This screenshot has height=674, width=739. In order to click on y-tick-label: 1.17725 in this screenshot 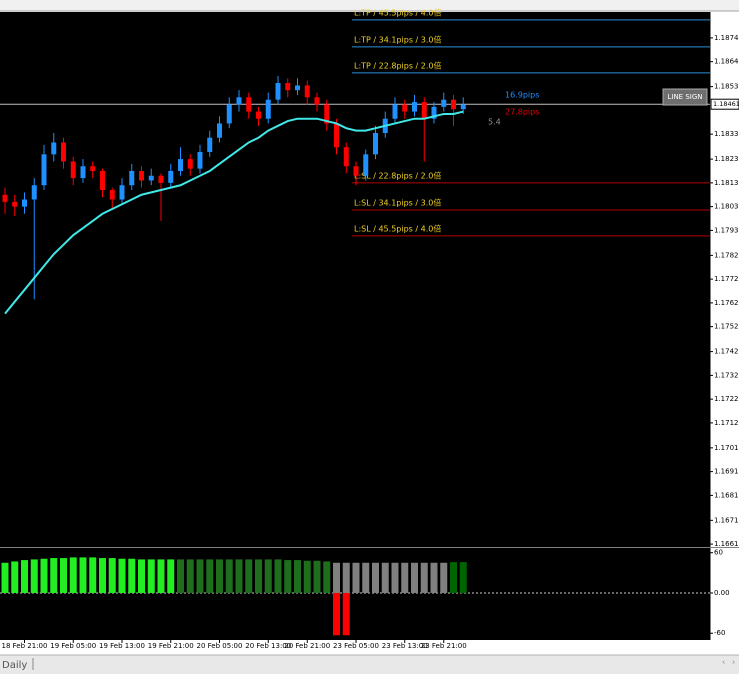, I will do `click(726, 279)`.